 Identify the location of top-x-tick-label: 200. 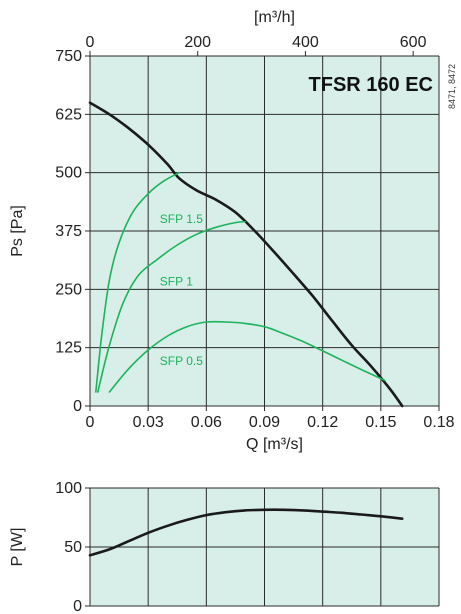
(197, 42).